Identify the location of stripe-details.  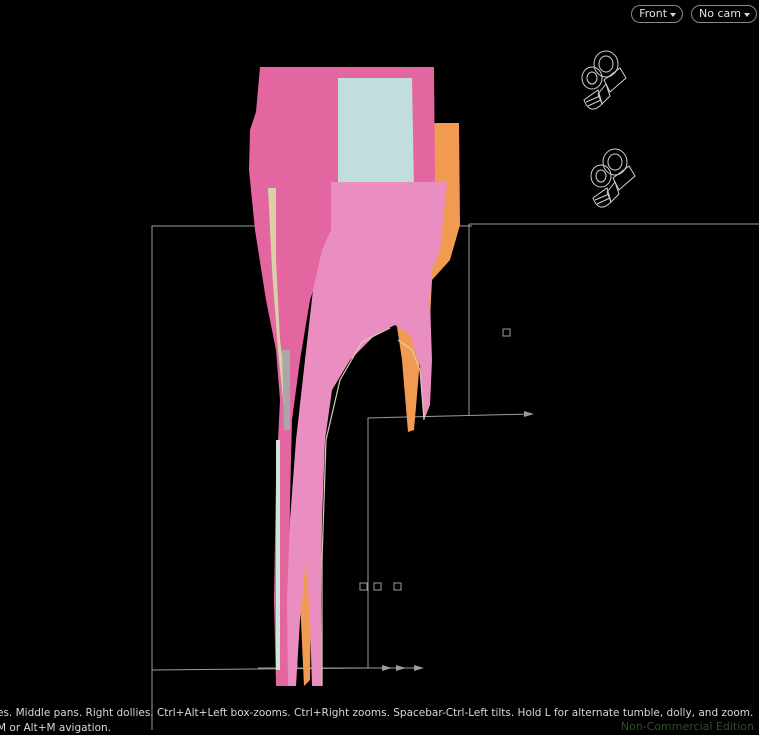
(279, 429).